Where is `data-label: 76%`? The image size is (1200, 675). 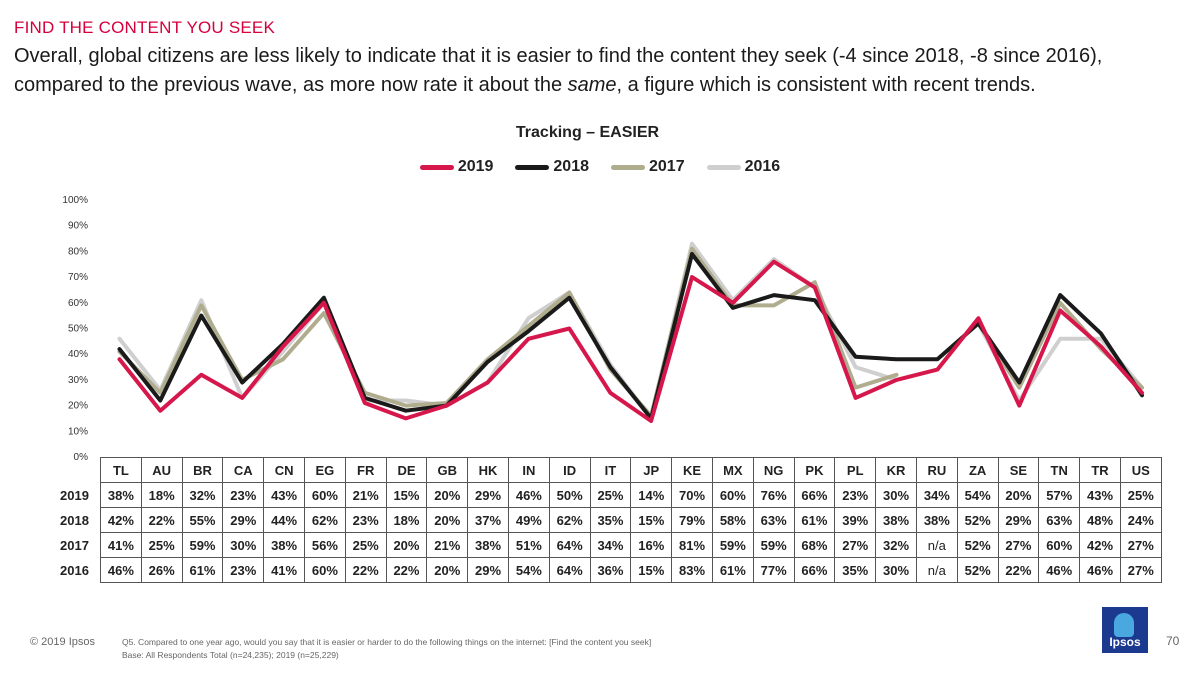
data-label: 76% is located at coordinates (773, 495).